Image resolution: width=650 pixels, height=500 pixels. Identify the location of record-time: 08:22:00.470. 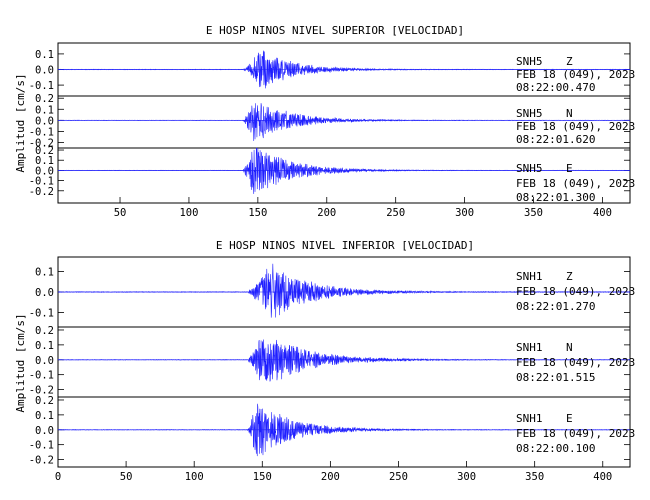
(555, 87).